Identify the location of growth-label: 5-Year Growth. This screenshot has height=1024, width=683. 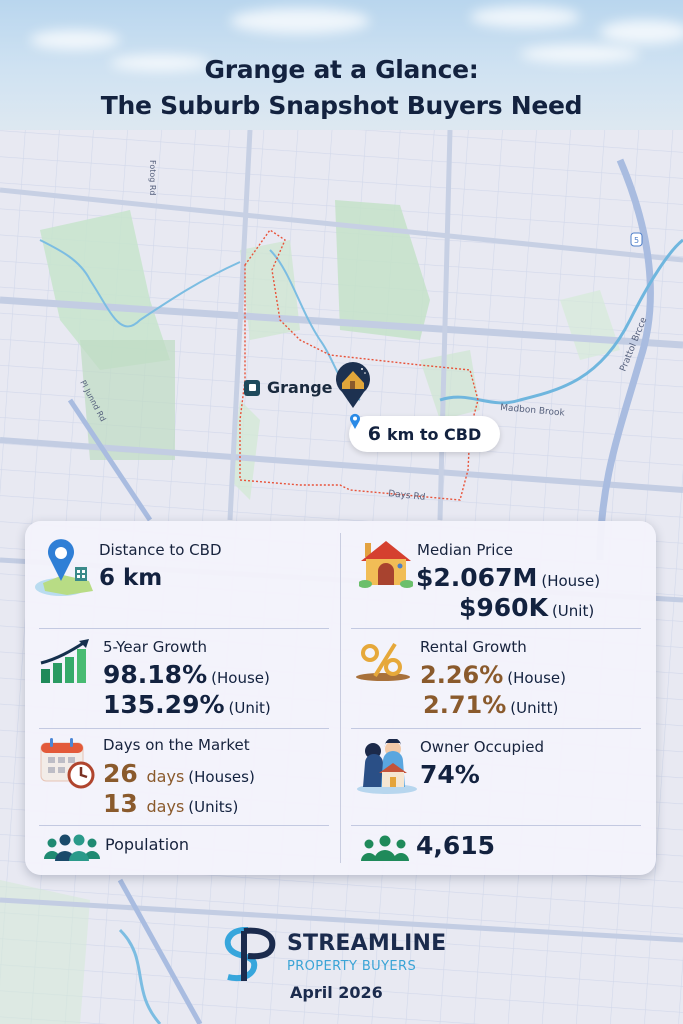
(155, 647).